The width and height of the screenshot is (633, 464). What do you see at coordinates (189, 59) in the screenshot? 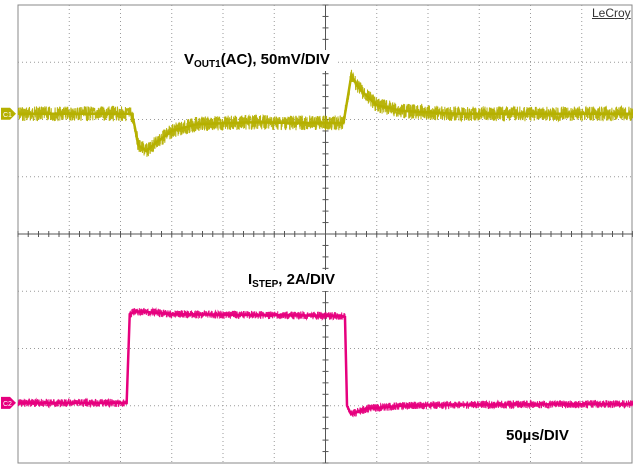
I see `vout1-label-main: V` at bounding box center [189, 59].